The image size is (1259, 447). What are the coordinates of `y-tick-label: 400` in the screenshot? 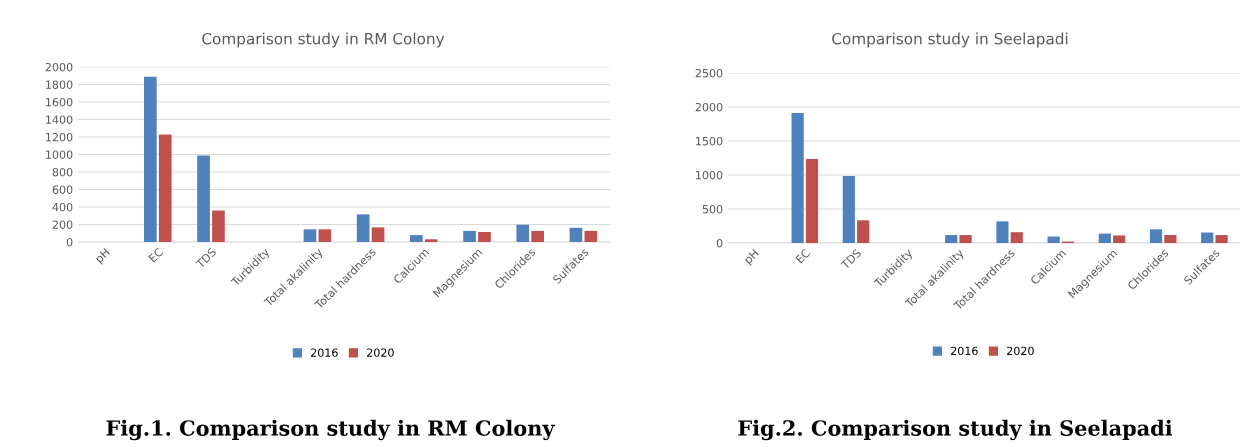 It's located at (62, 207).